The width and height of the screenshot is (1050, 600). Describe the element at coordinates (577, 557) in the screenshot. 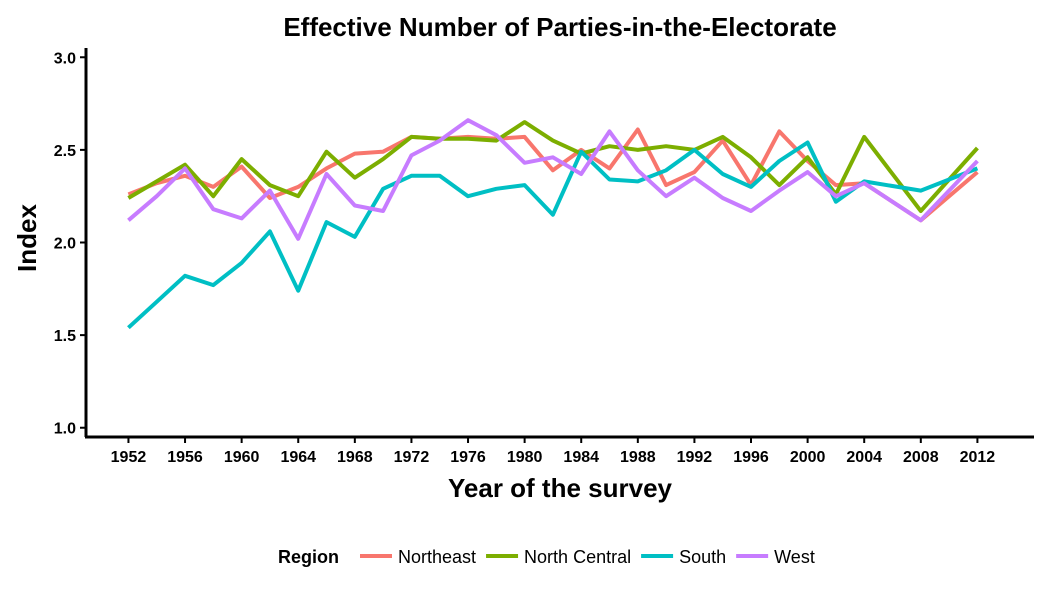

I see `legend-label: North Central` at that location.